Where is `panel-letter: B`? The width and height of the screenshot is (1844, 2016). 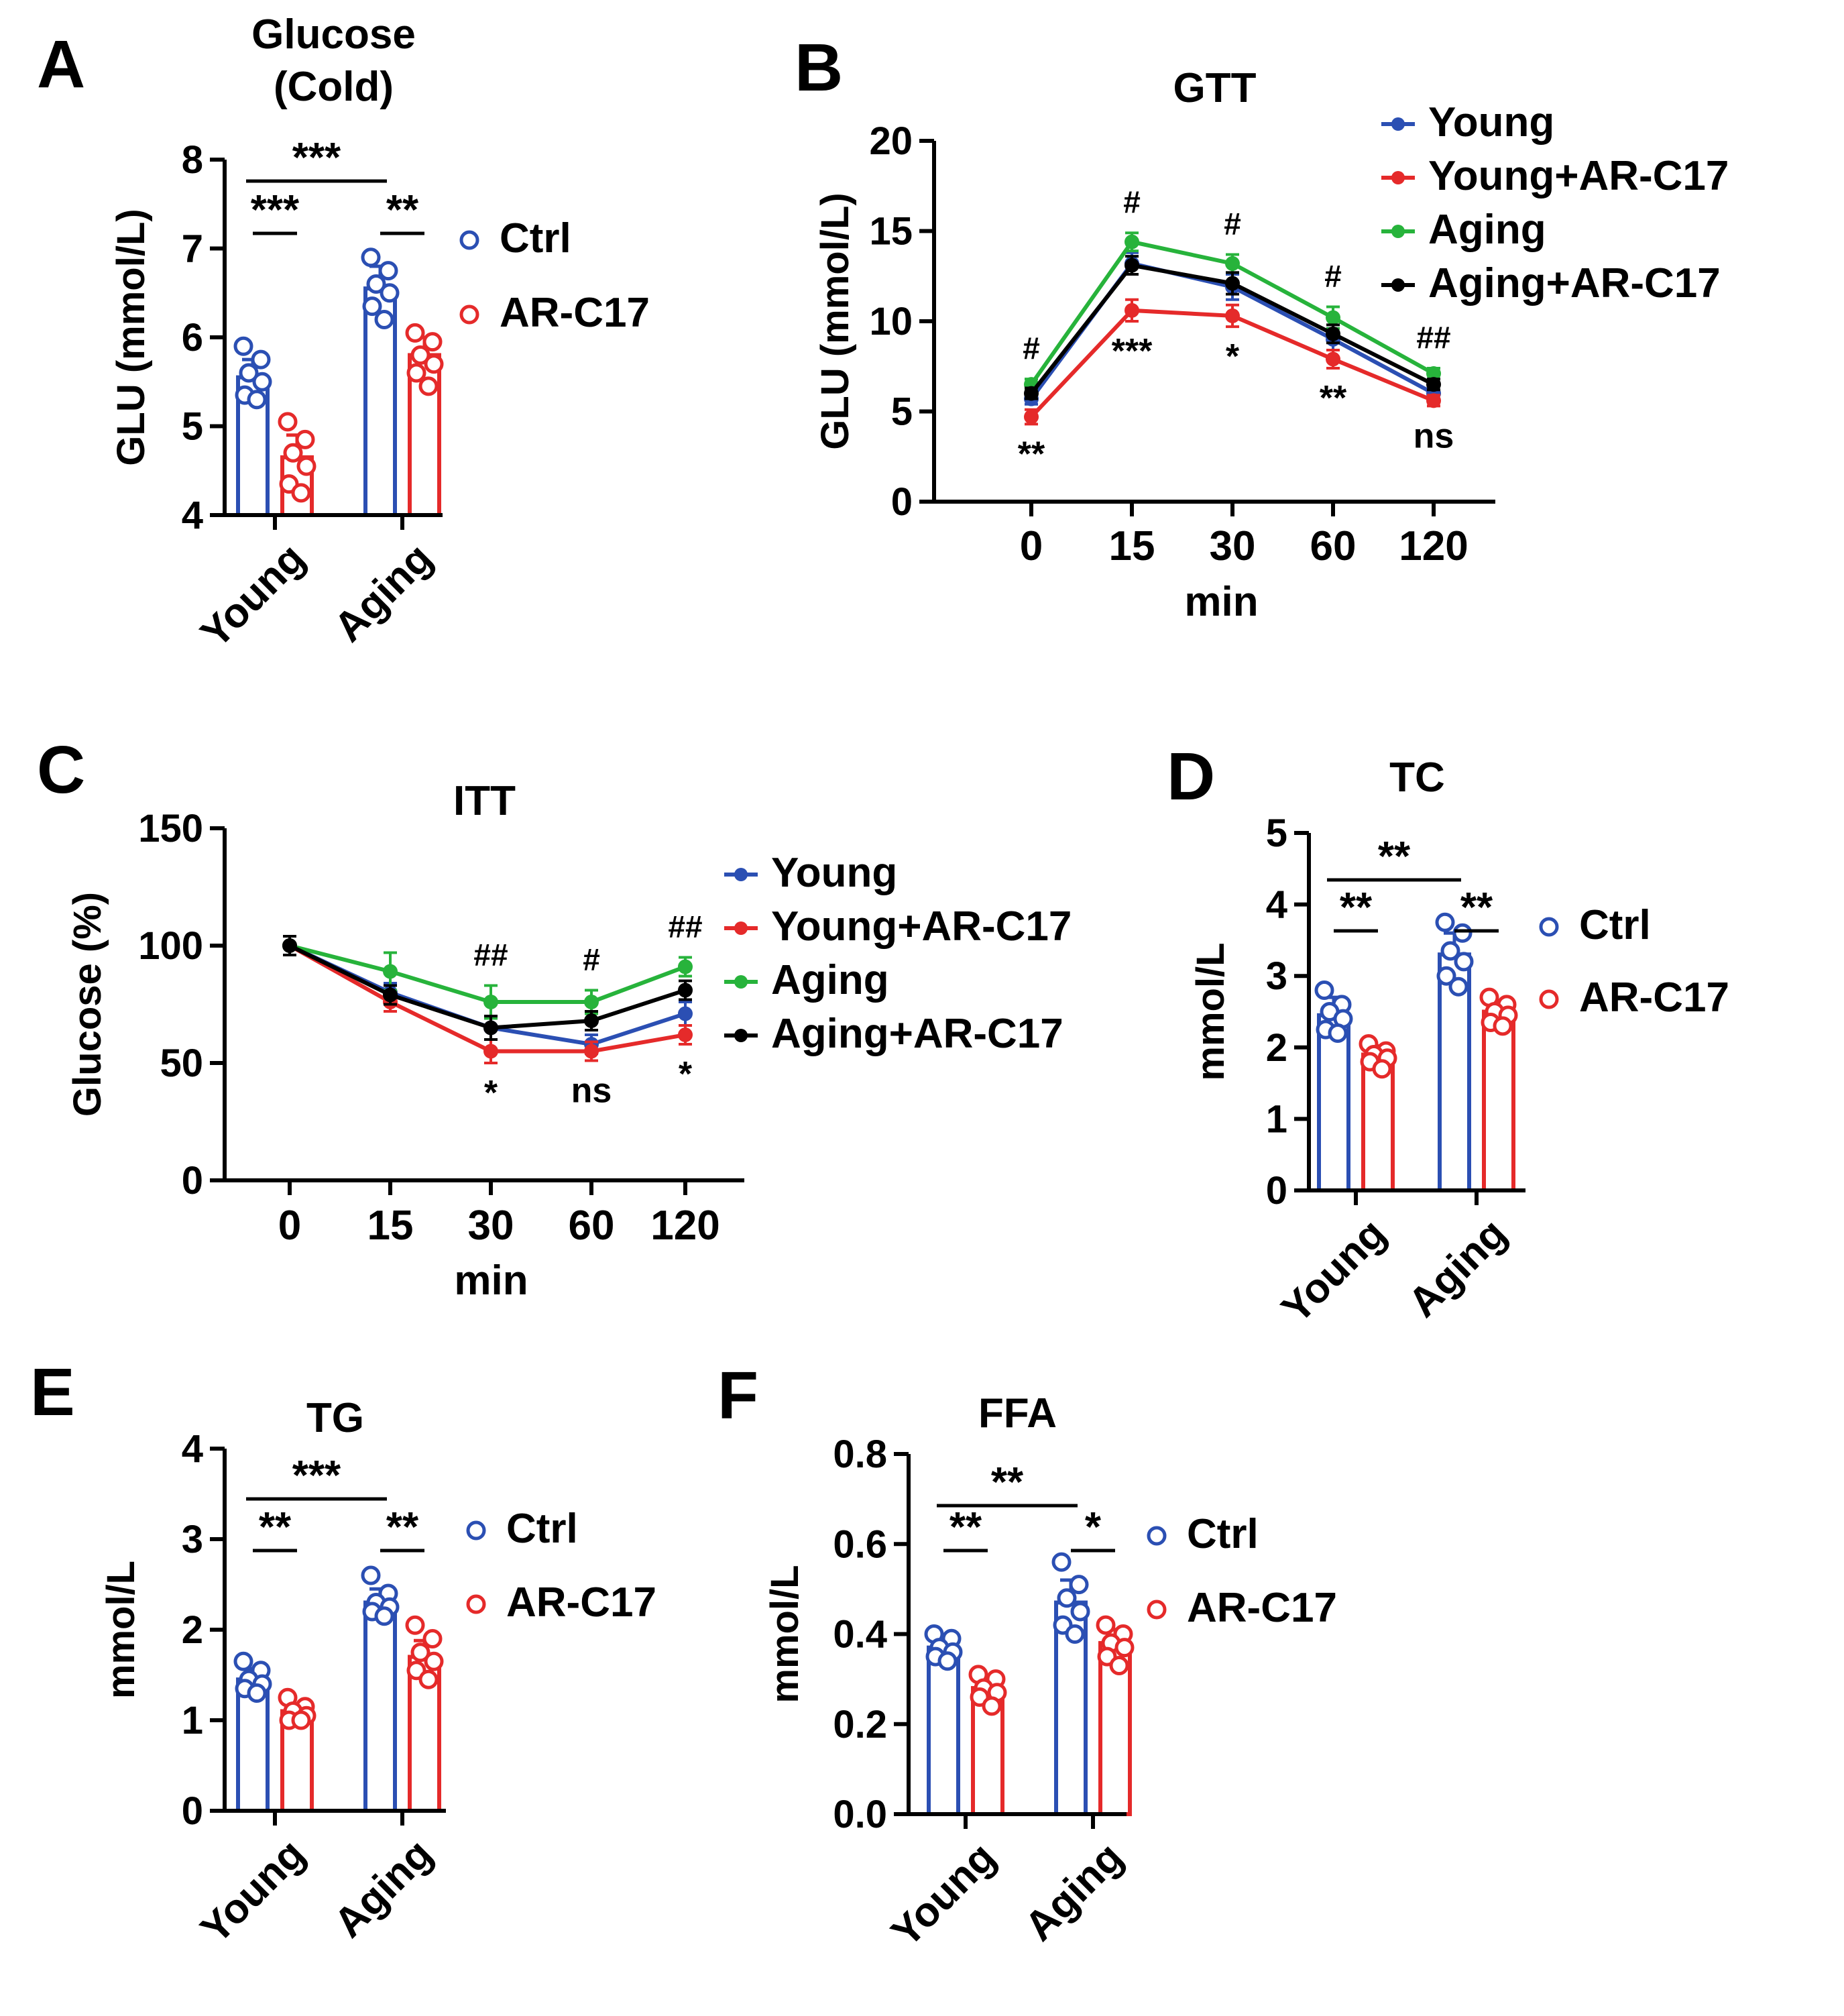 panel-letter: B is located at coordinates (819, 67).